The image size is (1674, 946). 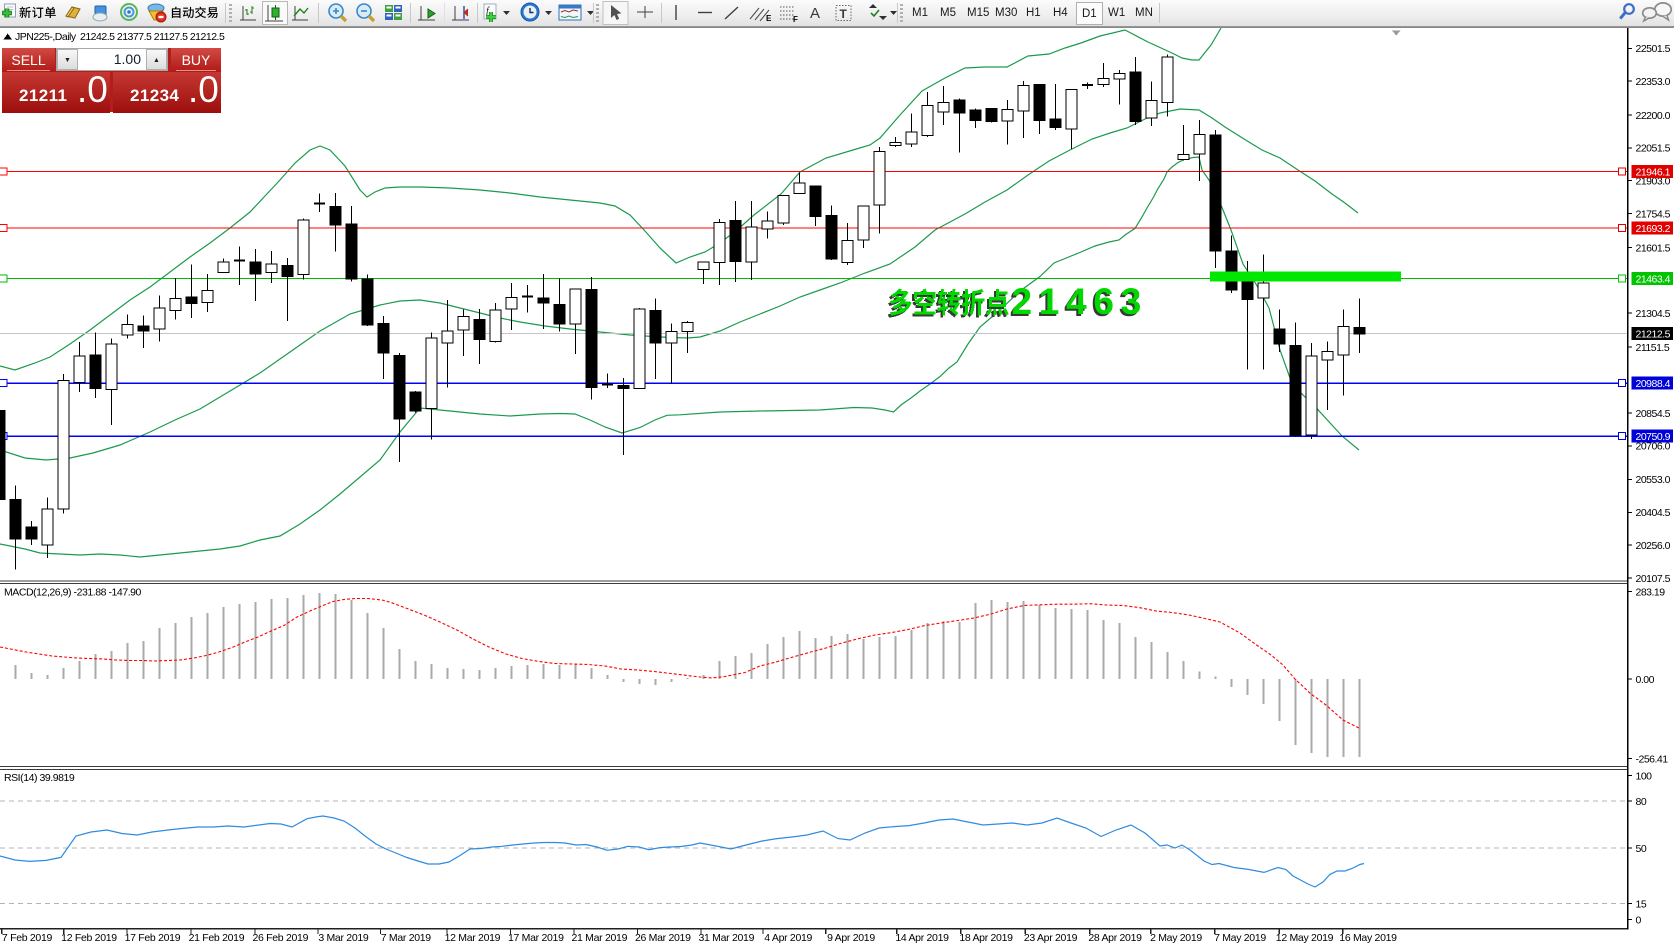 I want to click on svg-text: 21 Mar 2019, so click(x=599, y=938).